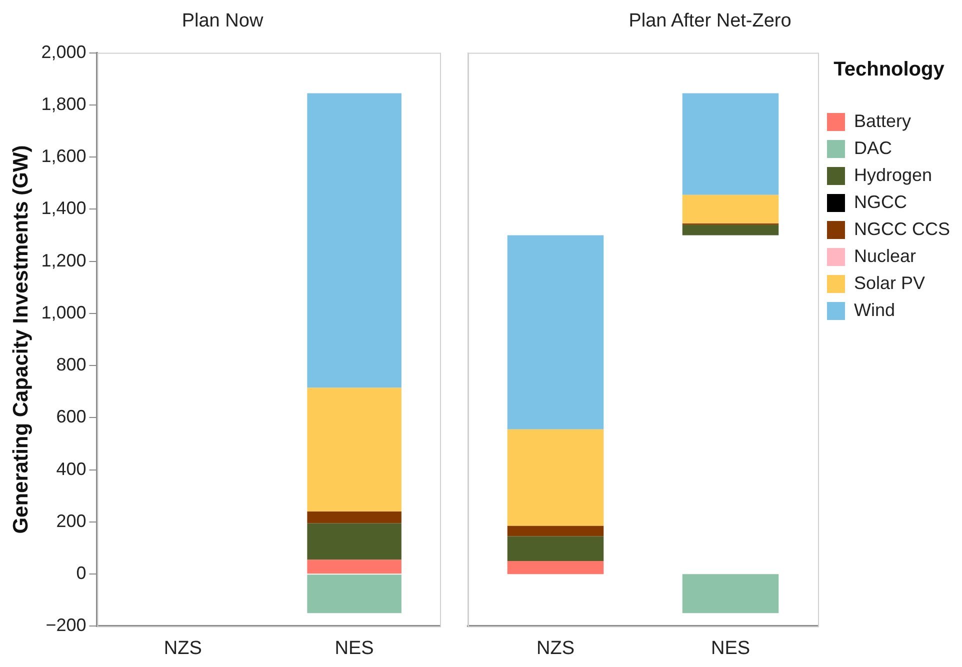  Describe the element at coordinates (71, 468) in the screenshot. I see `y-tick-label: 400` at that location.